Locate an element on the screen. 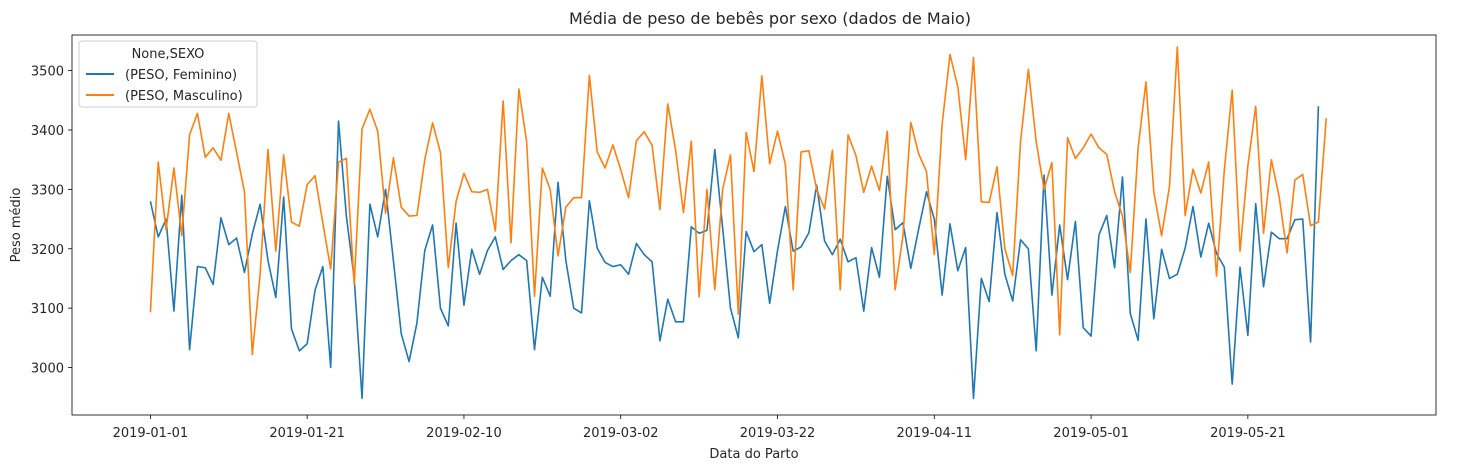  y-tick-label: 3100 is located at coordinates (47, 309).